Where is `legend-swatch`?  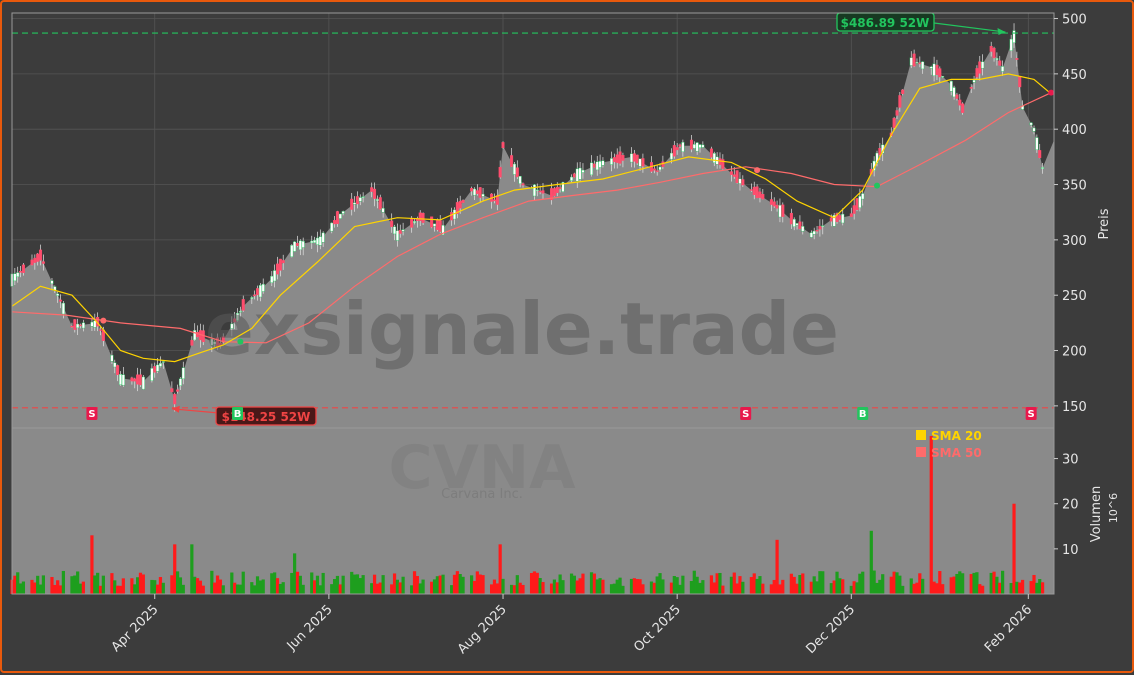 legend-swatch is located at coordinates (921, 452).